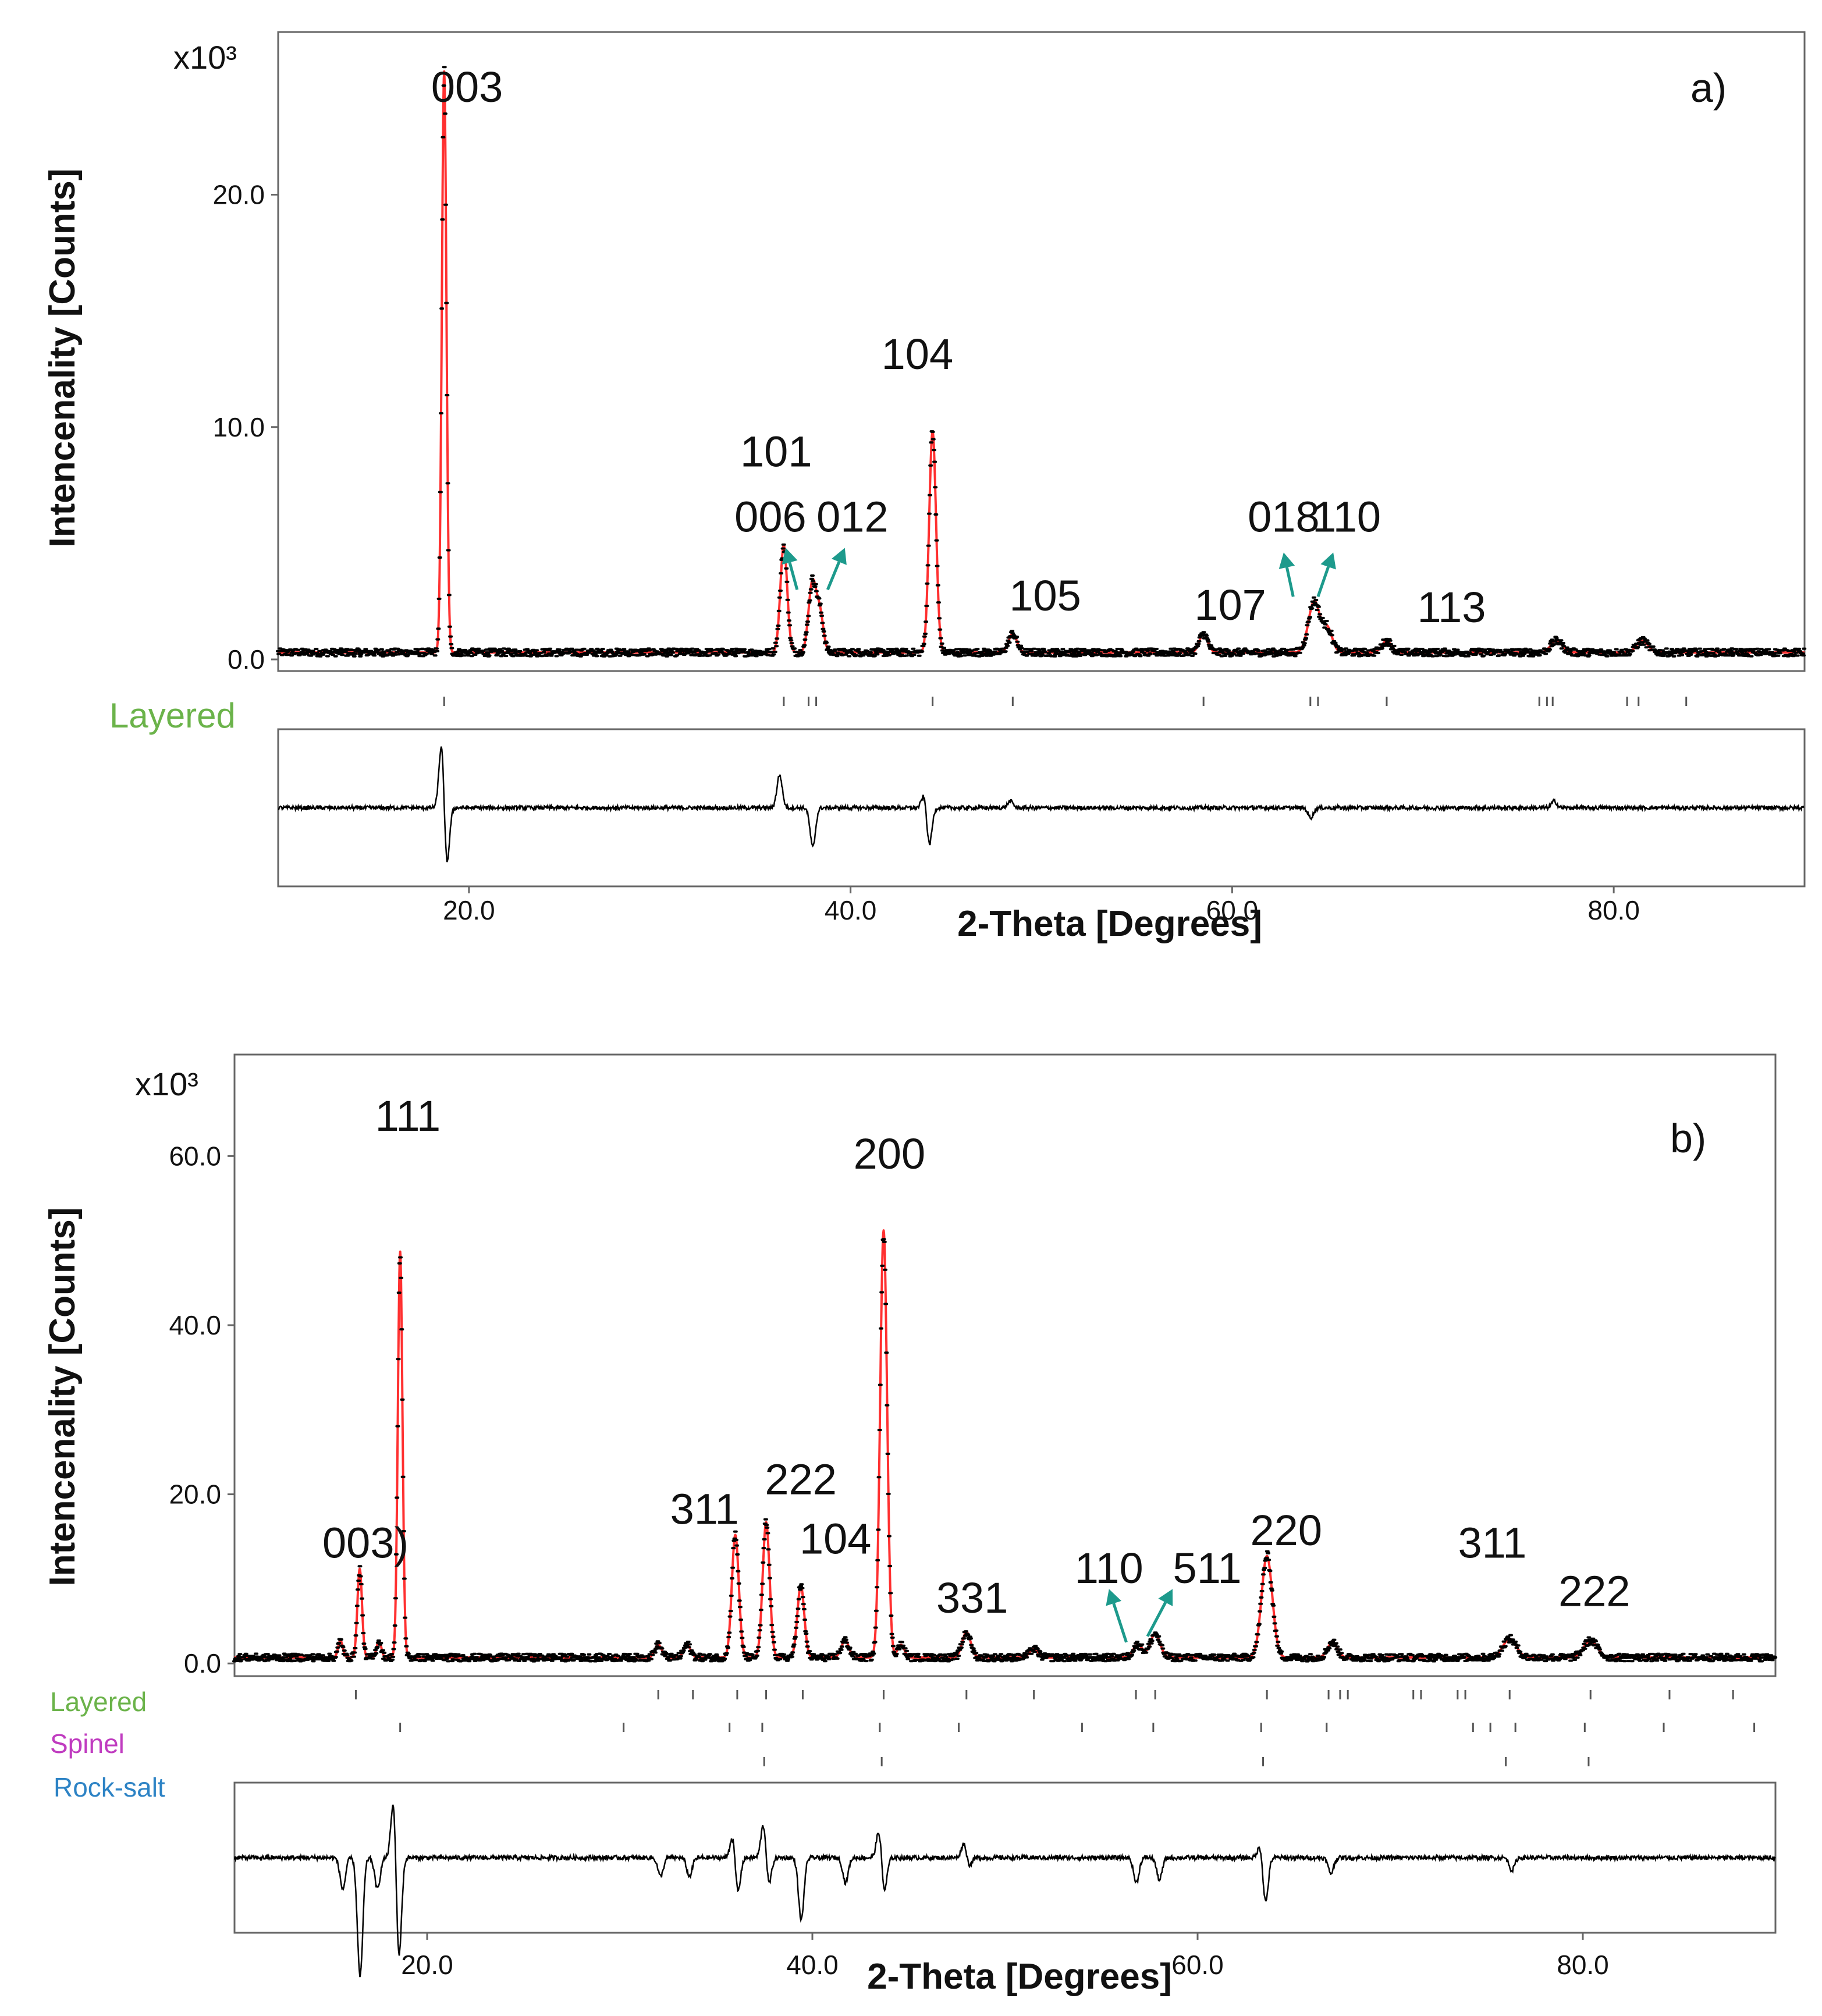  Describe the element at coordinates (1019, 1977) in the screenshot. I see `panel-b-x-axis-title: 2-Theta [Degrees]` at that location.